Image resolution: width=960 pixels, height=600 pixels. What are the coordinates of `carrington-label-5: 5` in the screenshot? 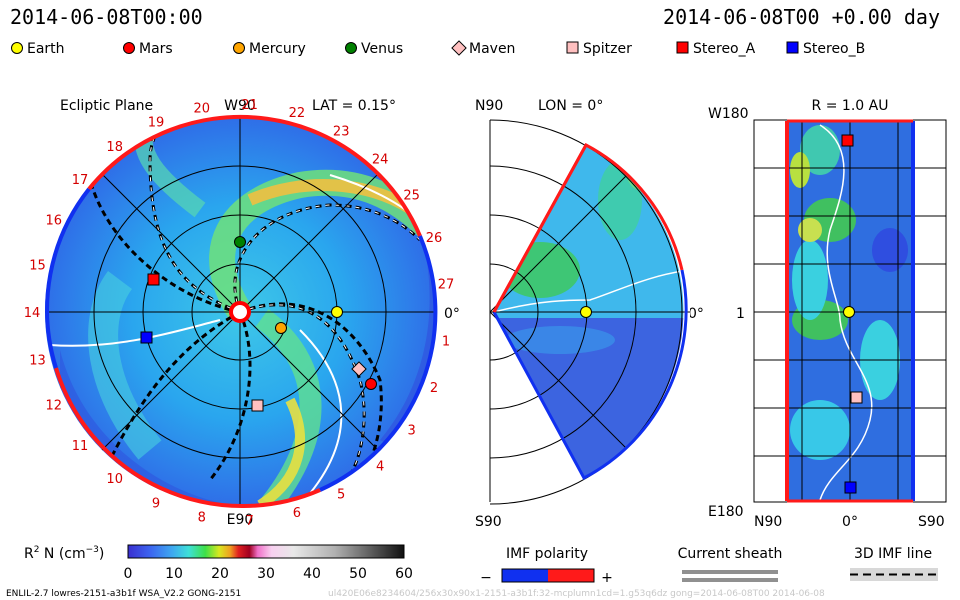 It's located at (341, 495).